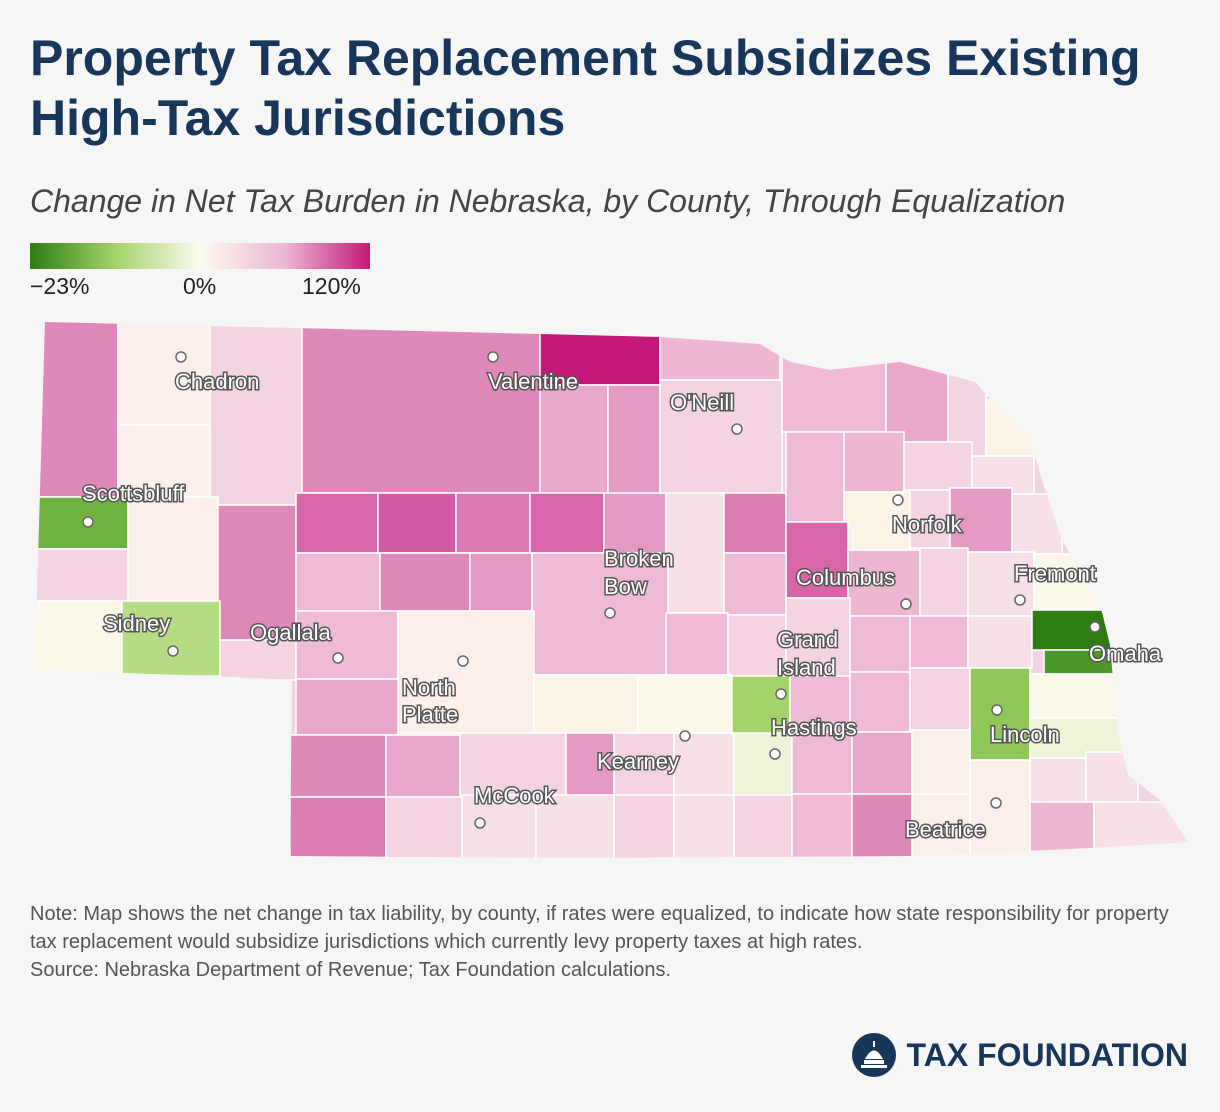 Image resolution: width=1220 pixels, height=1112 pixels. I want to click on county-wheeler, so click(815, 477).